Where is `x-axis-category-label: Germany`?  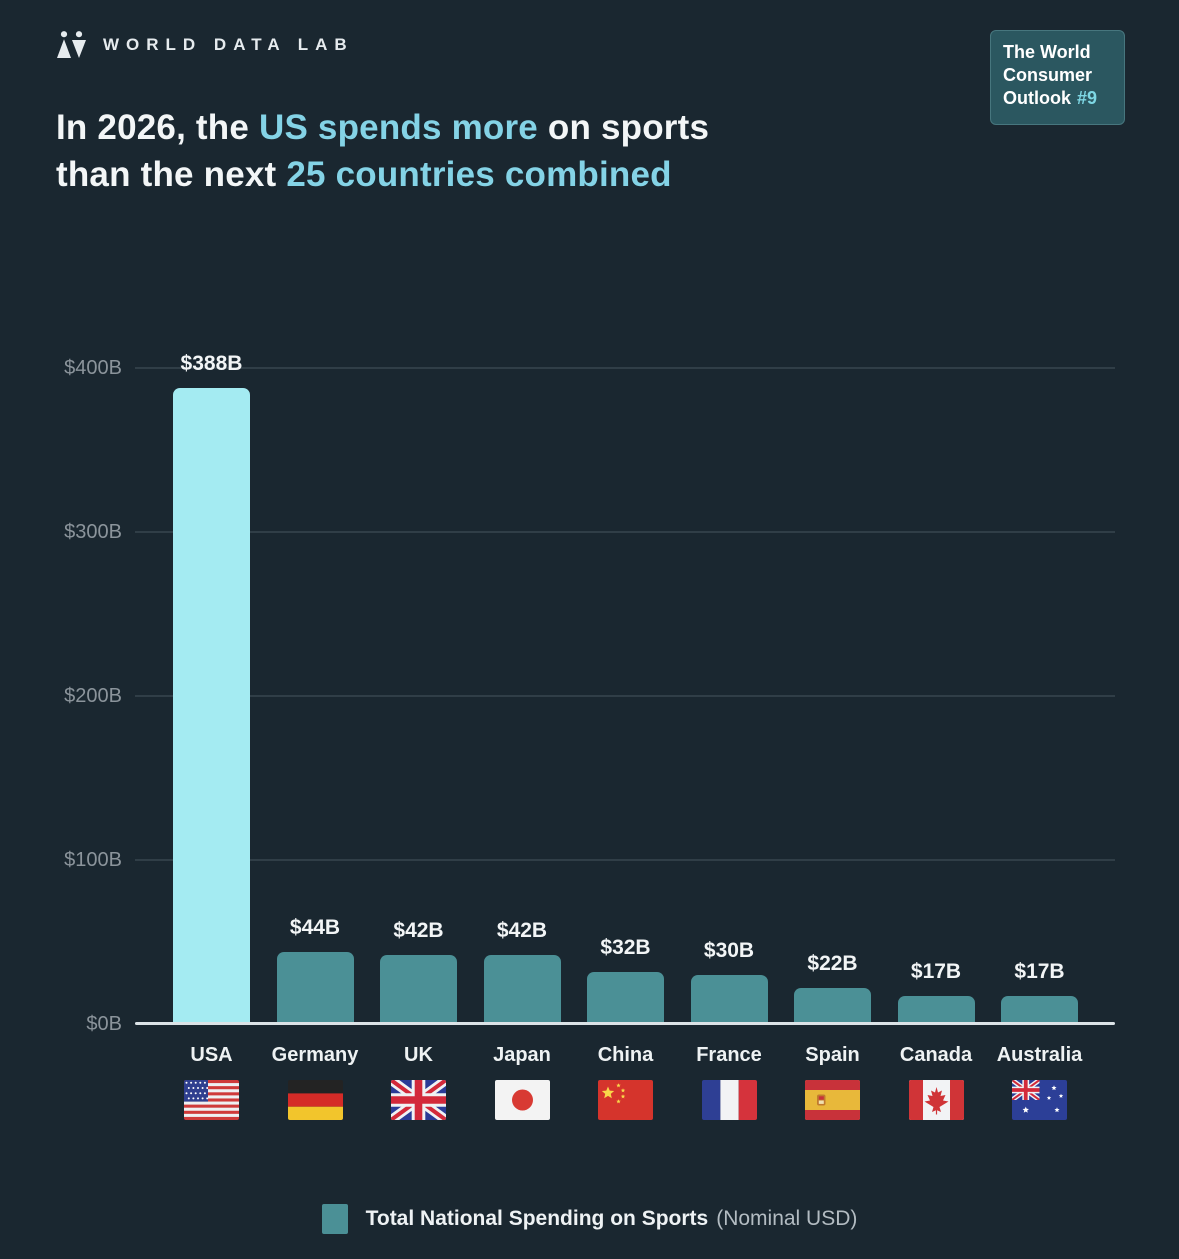
x-axis-category-label: Germany is located at coordinates (315, 1055).